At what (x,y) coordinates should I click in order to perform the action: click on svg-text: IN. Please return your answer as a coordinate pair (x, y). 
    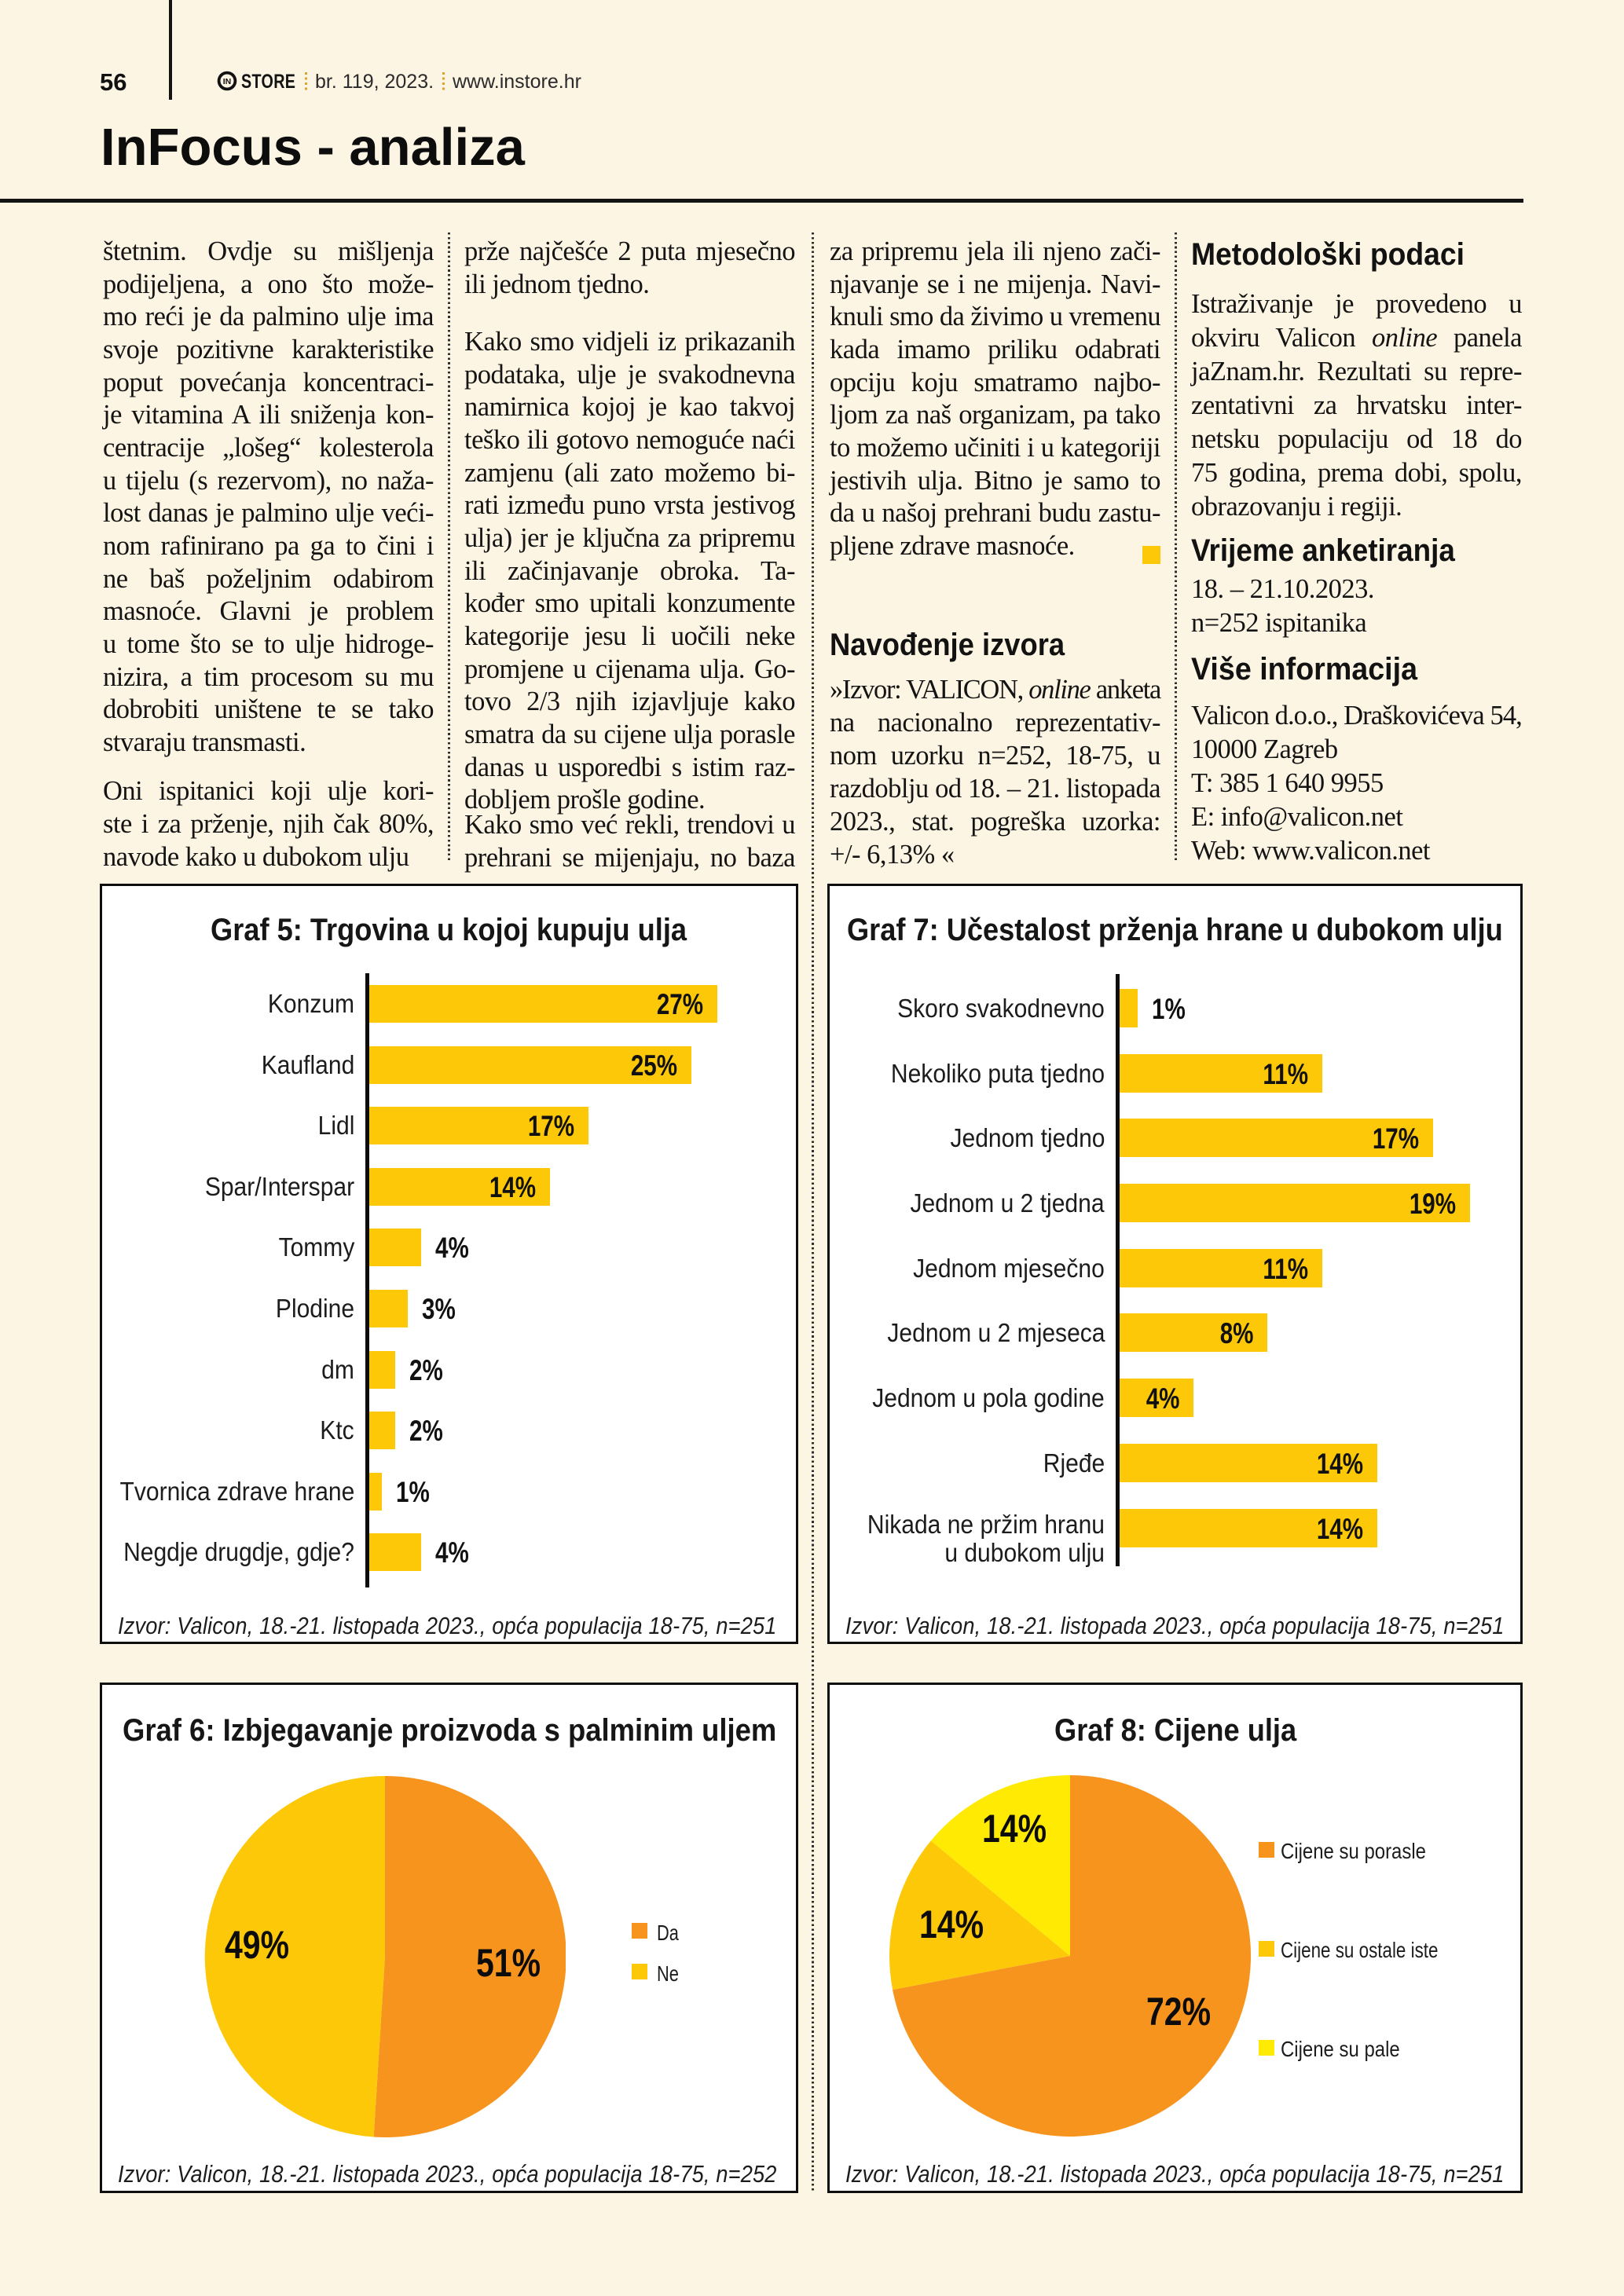
    Looking at the image, I should click on (228, 81).